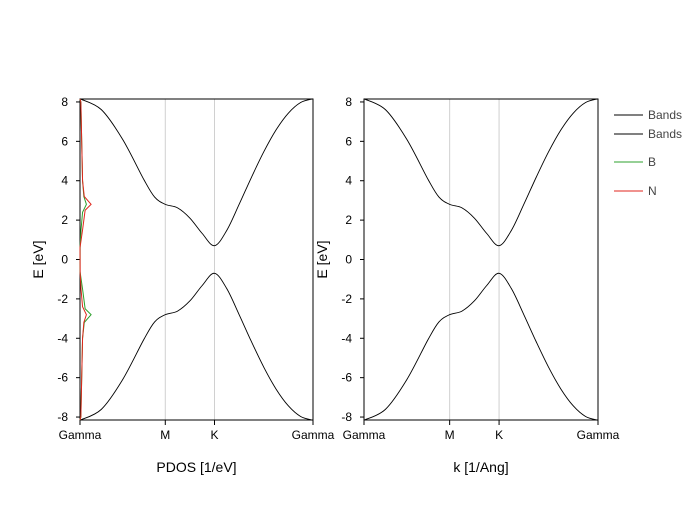 The height and width of the screenshot is (505, 700). Describe the element at coordinates (196, 467) in the screenshot. I see `x-axis-label: PDOS [1/eV]` at that location.